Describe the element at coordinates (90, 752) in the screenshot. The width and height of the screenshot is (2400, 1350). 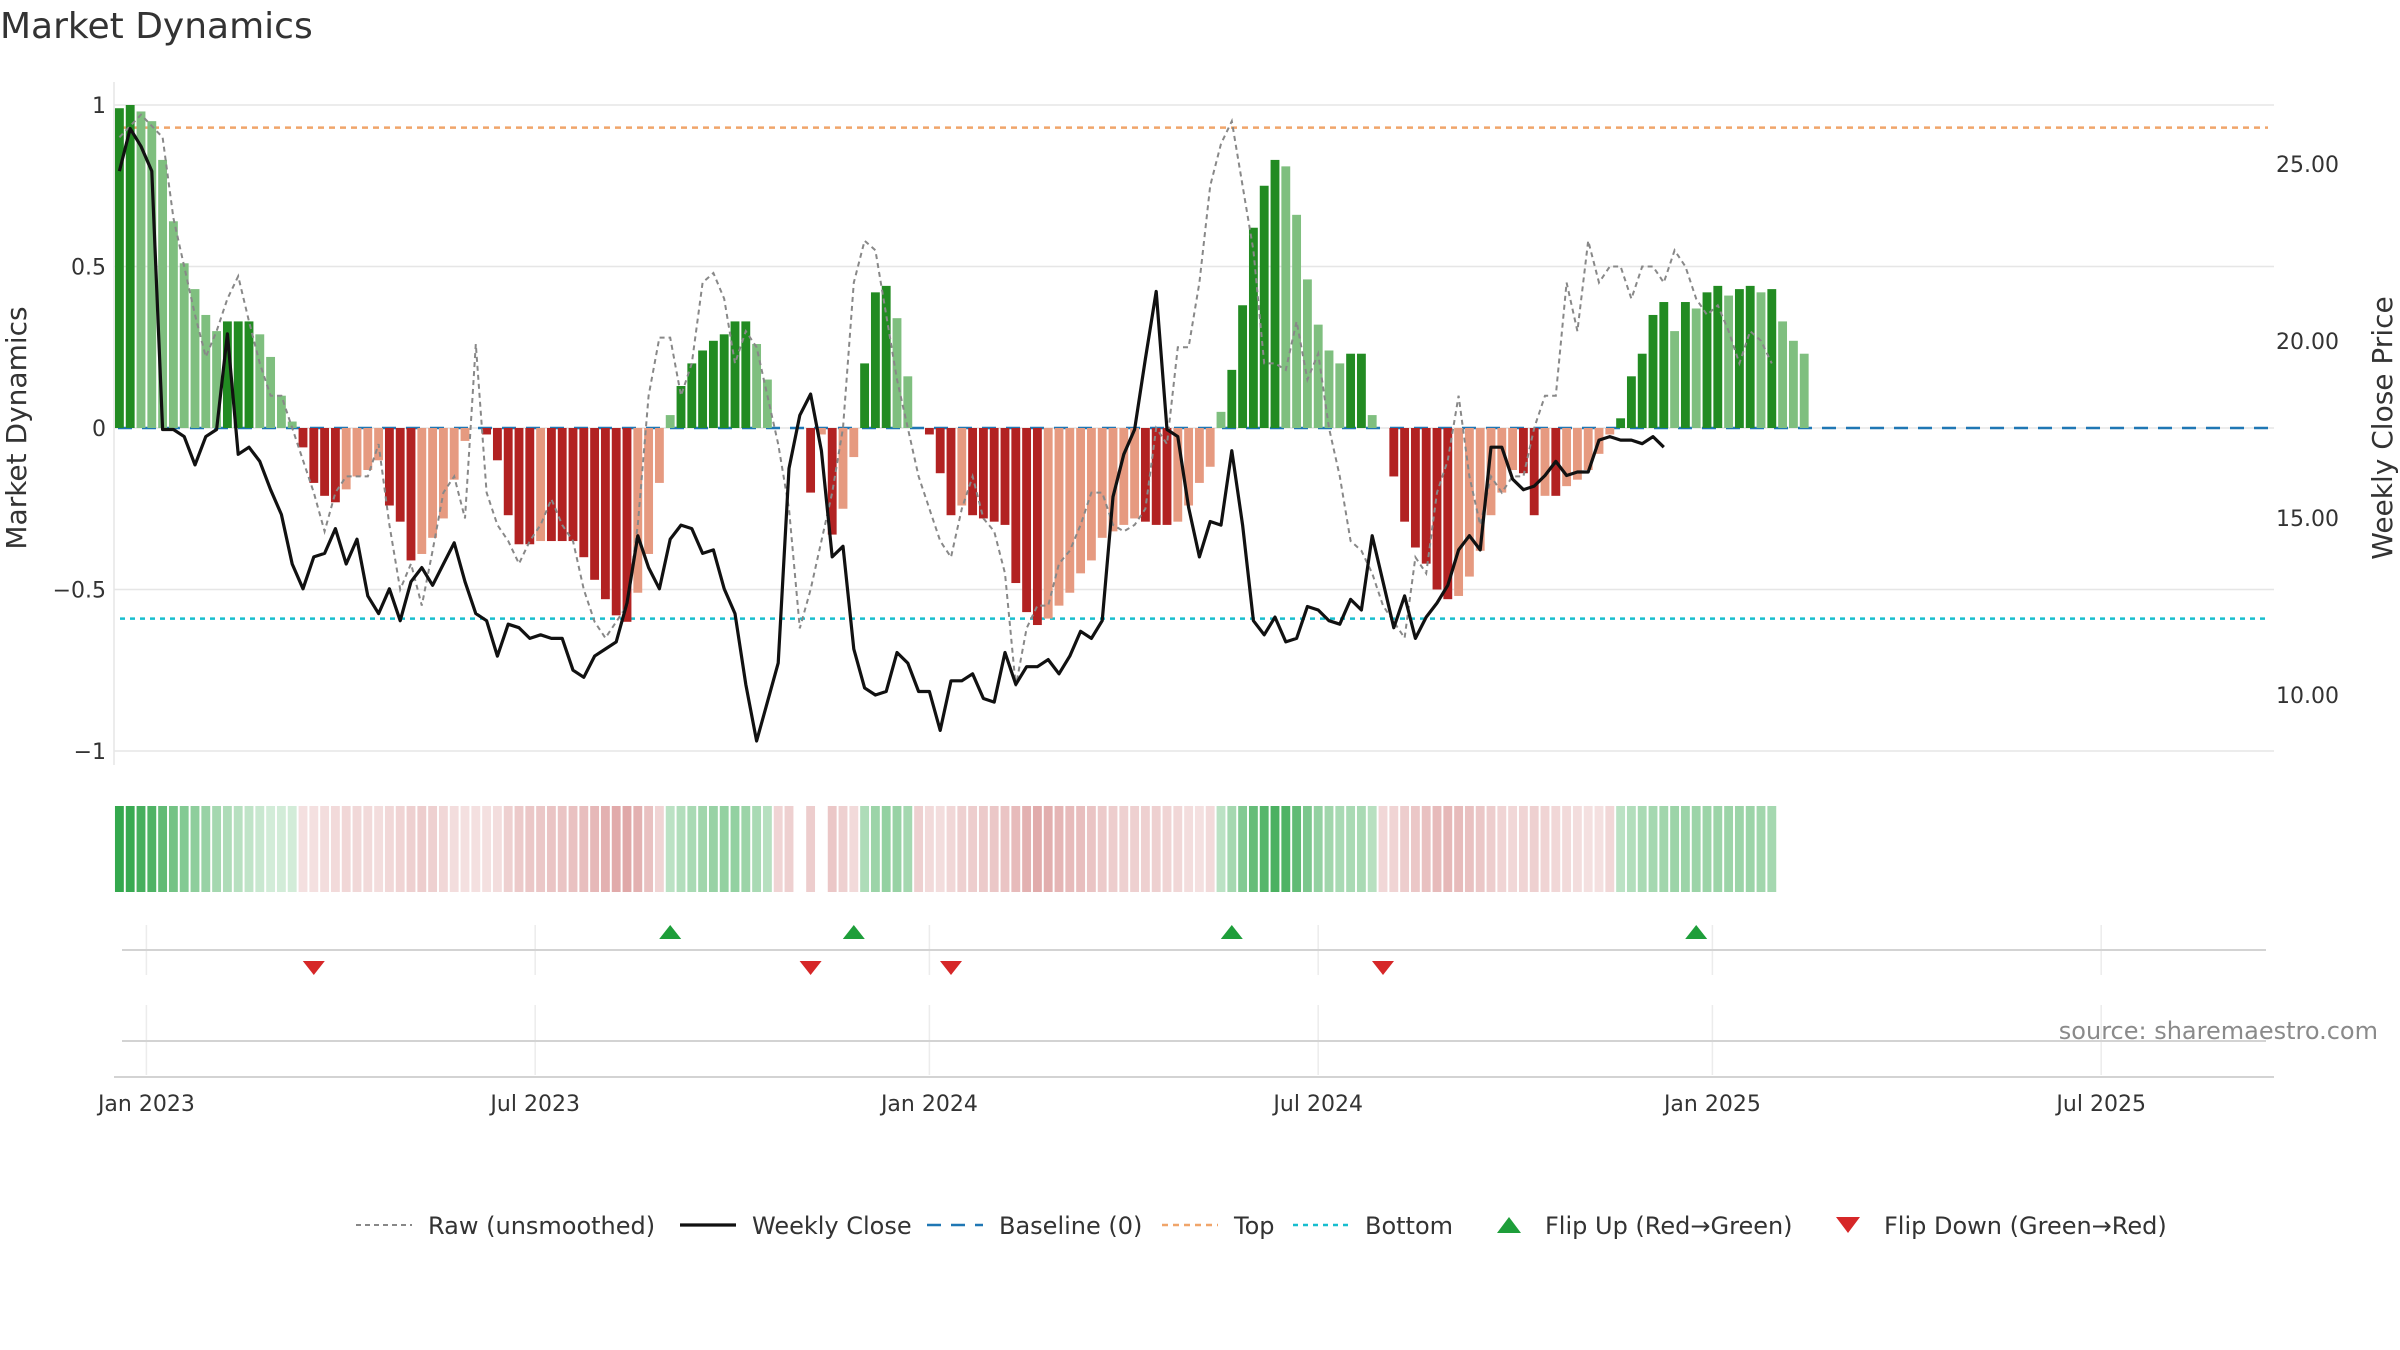
I see `y-tick-label: −1` at that location.